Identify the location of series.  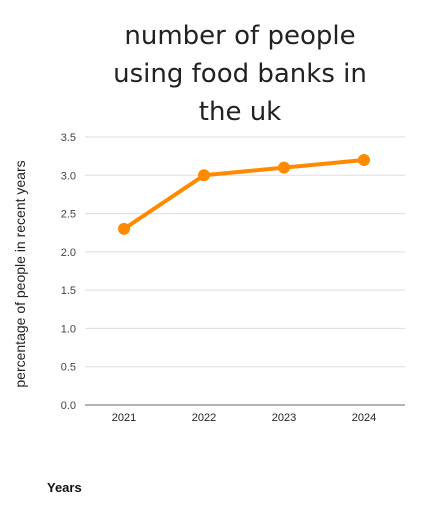
(244, 194).